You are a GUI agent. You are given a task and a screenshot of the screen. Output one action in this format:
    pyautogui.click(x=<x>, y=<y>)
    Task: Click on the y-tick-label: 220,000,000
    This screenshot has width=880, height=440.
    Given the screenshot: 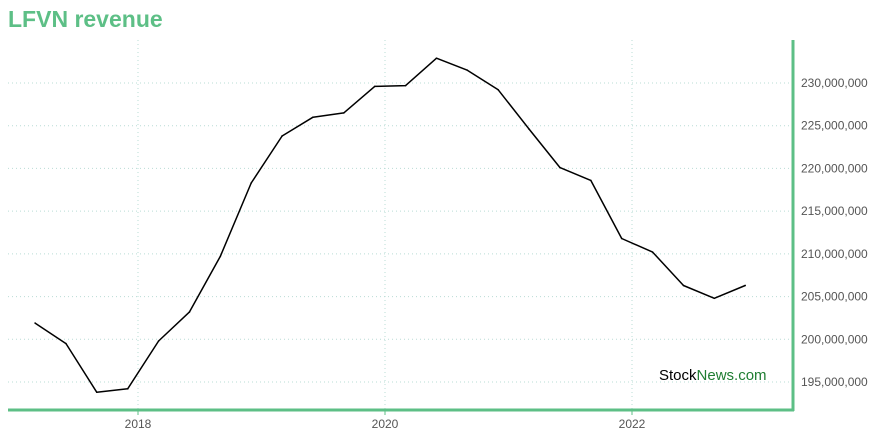 What is the action you would take?
    pyautogui.click(x=834, y=168)
    